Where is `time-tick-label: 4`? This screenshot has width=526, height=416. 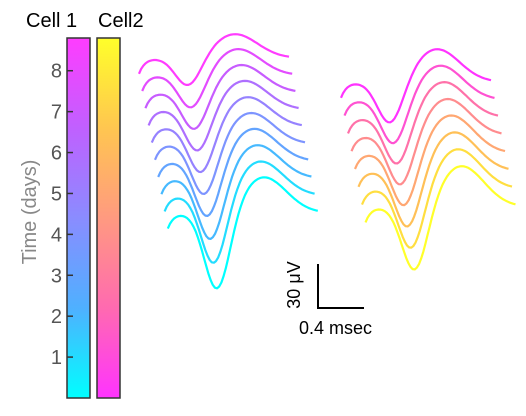 time-tick-label: 4 is located at coordinates (56, 235).